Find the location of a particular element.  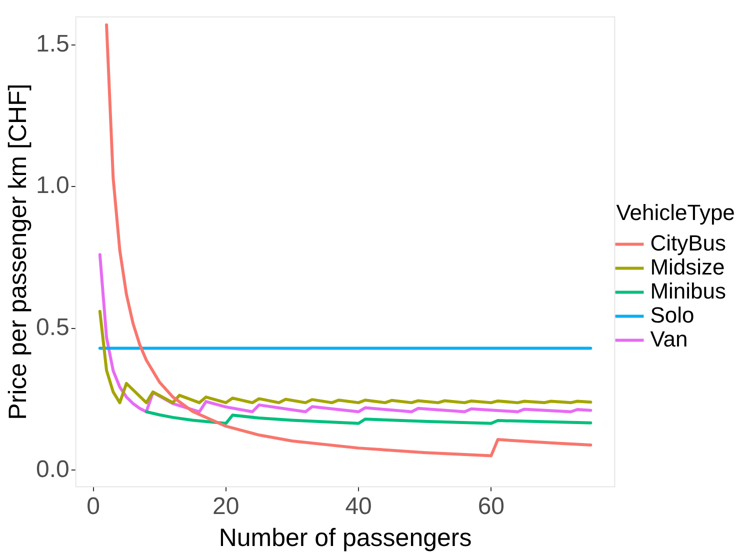

legend-label: Midsize is located at coordinates (687, 267).